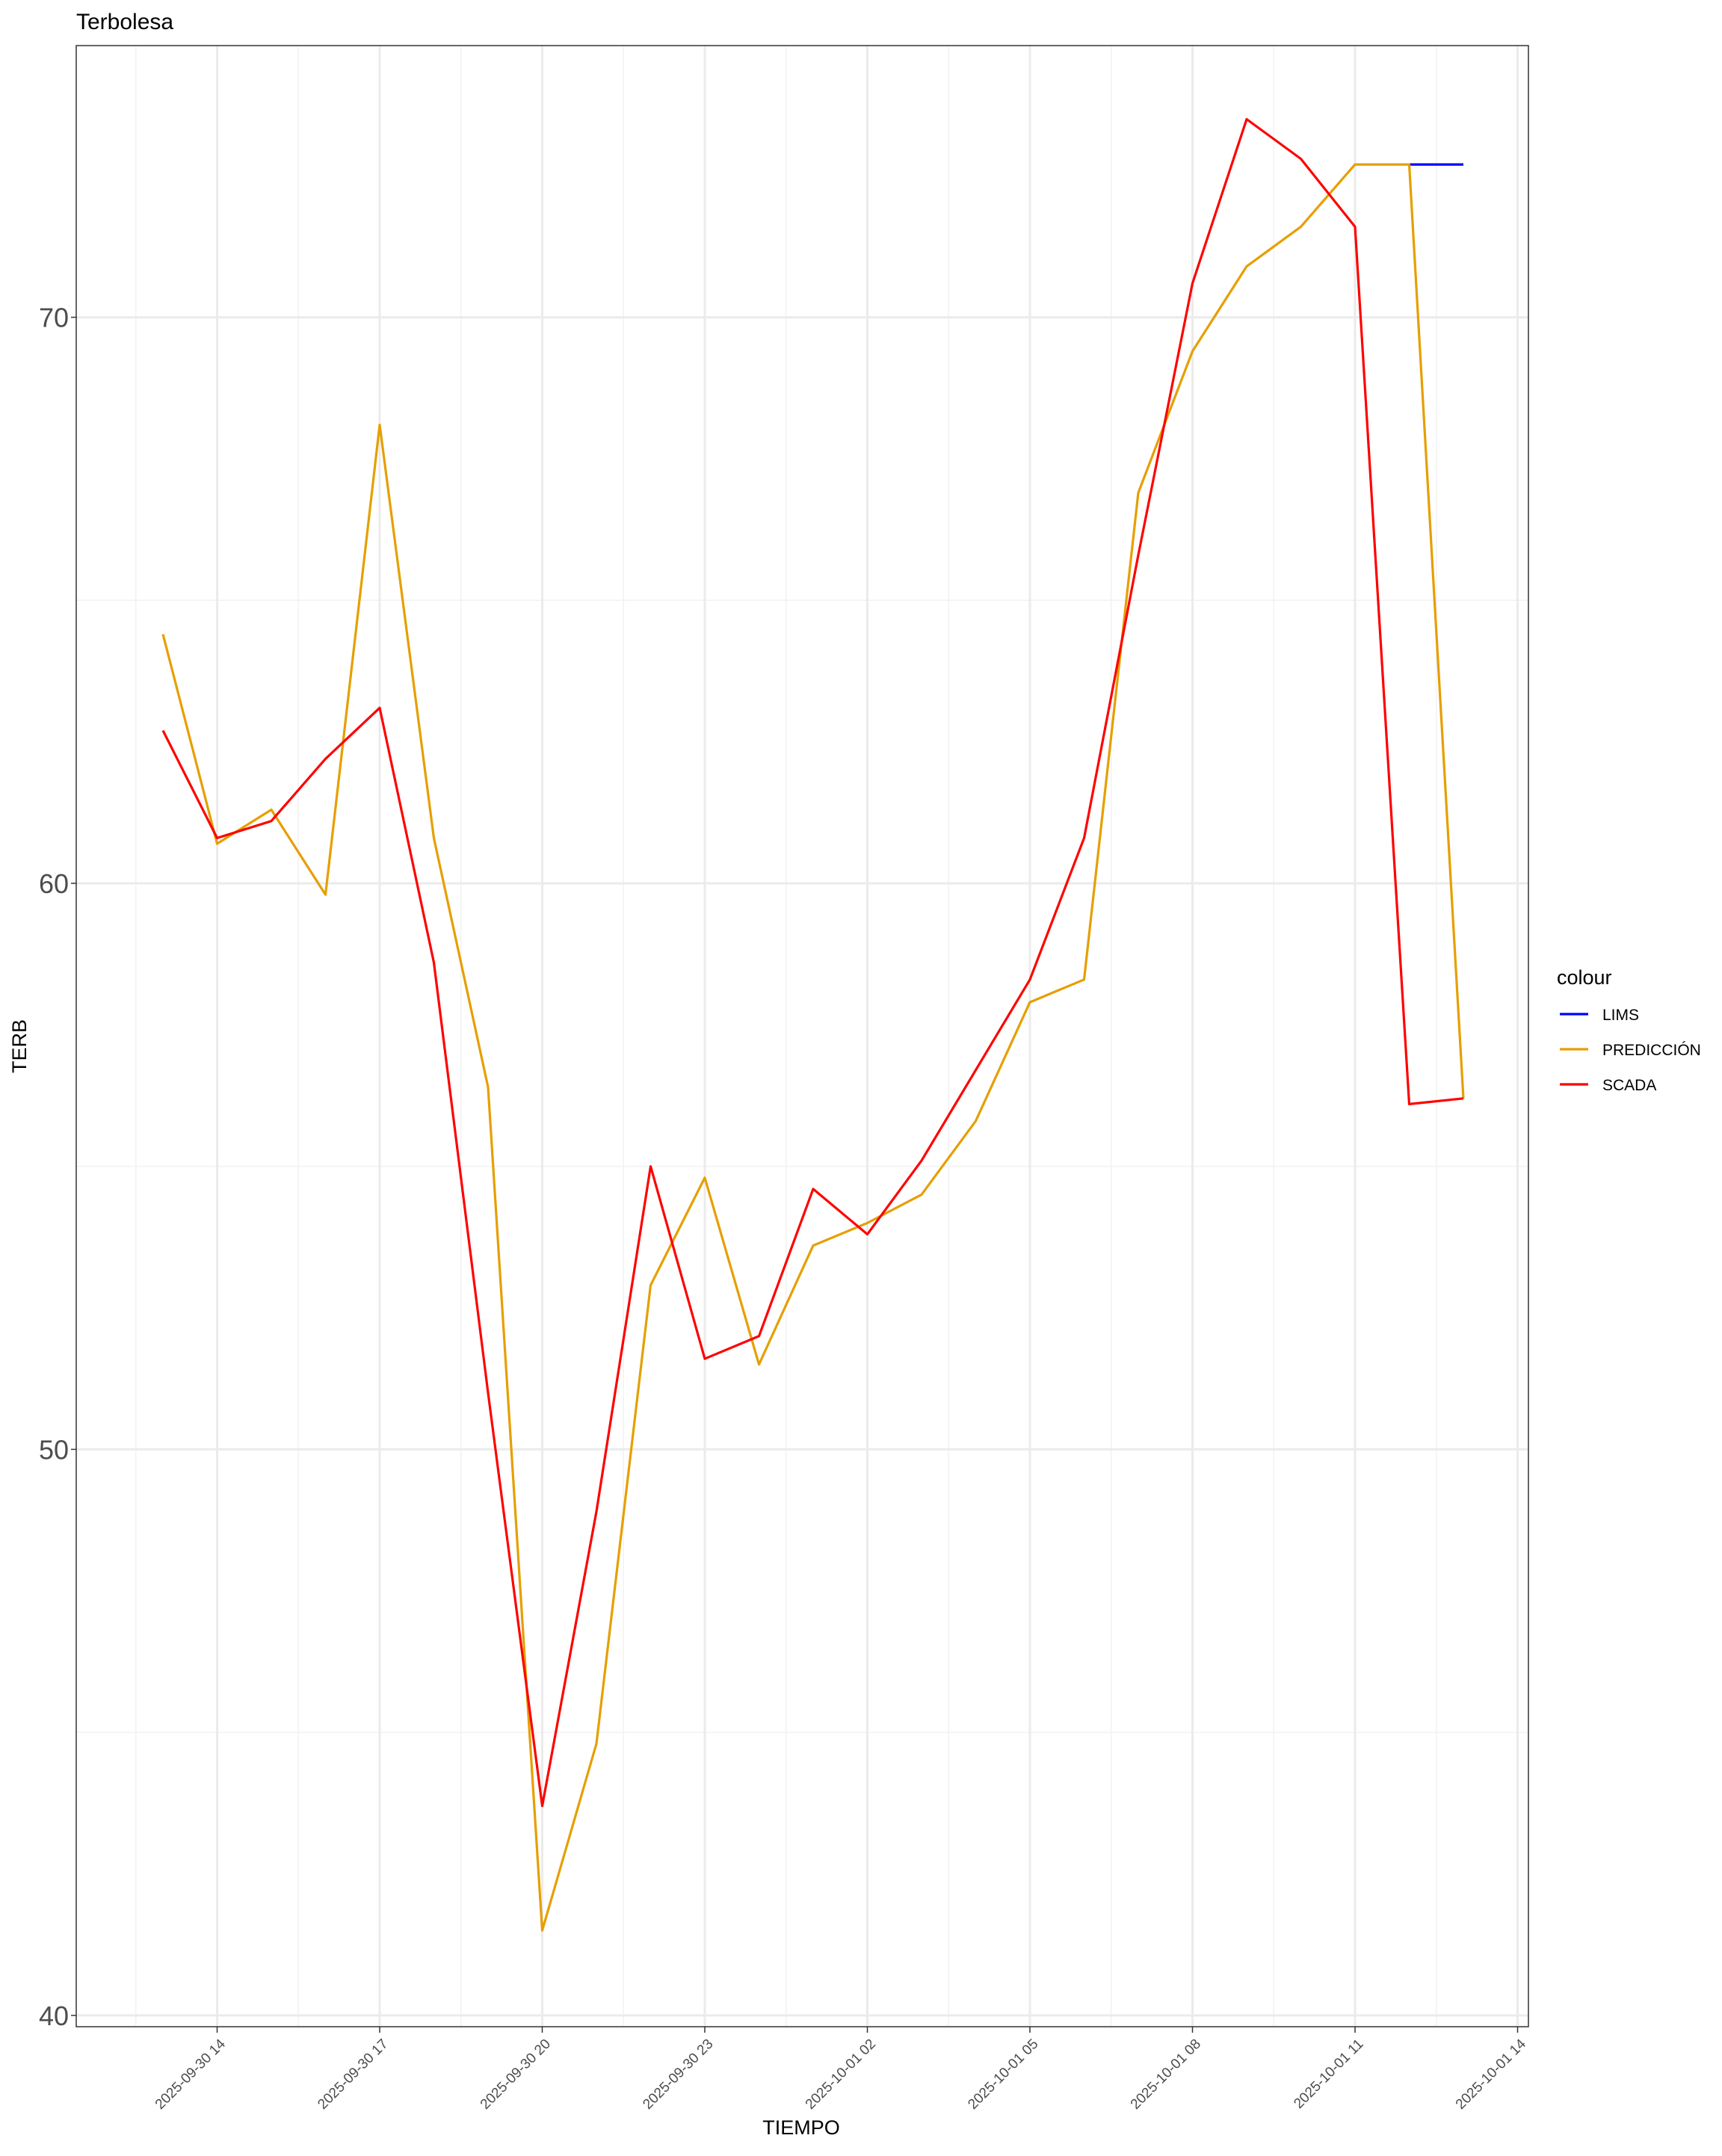 The height and width of the screenshot is (2156, 1722). What do you see at coordinates (54, 1449) in the screenshot?
I see `y-tick-label: 50` at bounding box center [54, 1449].